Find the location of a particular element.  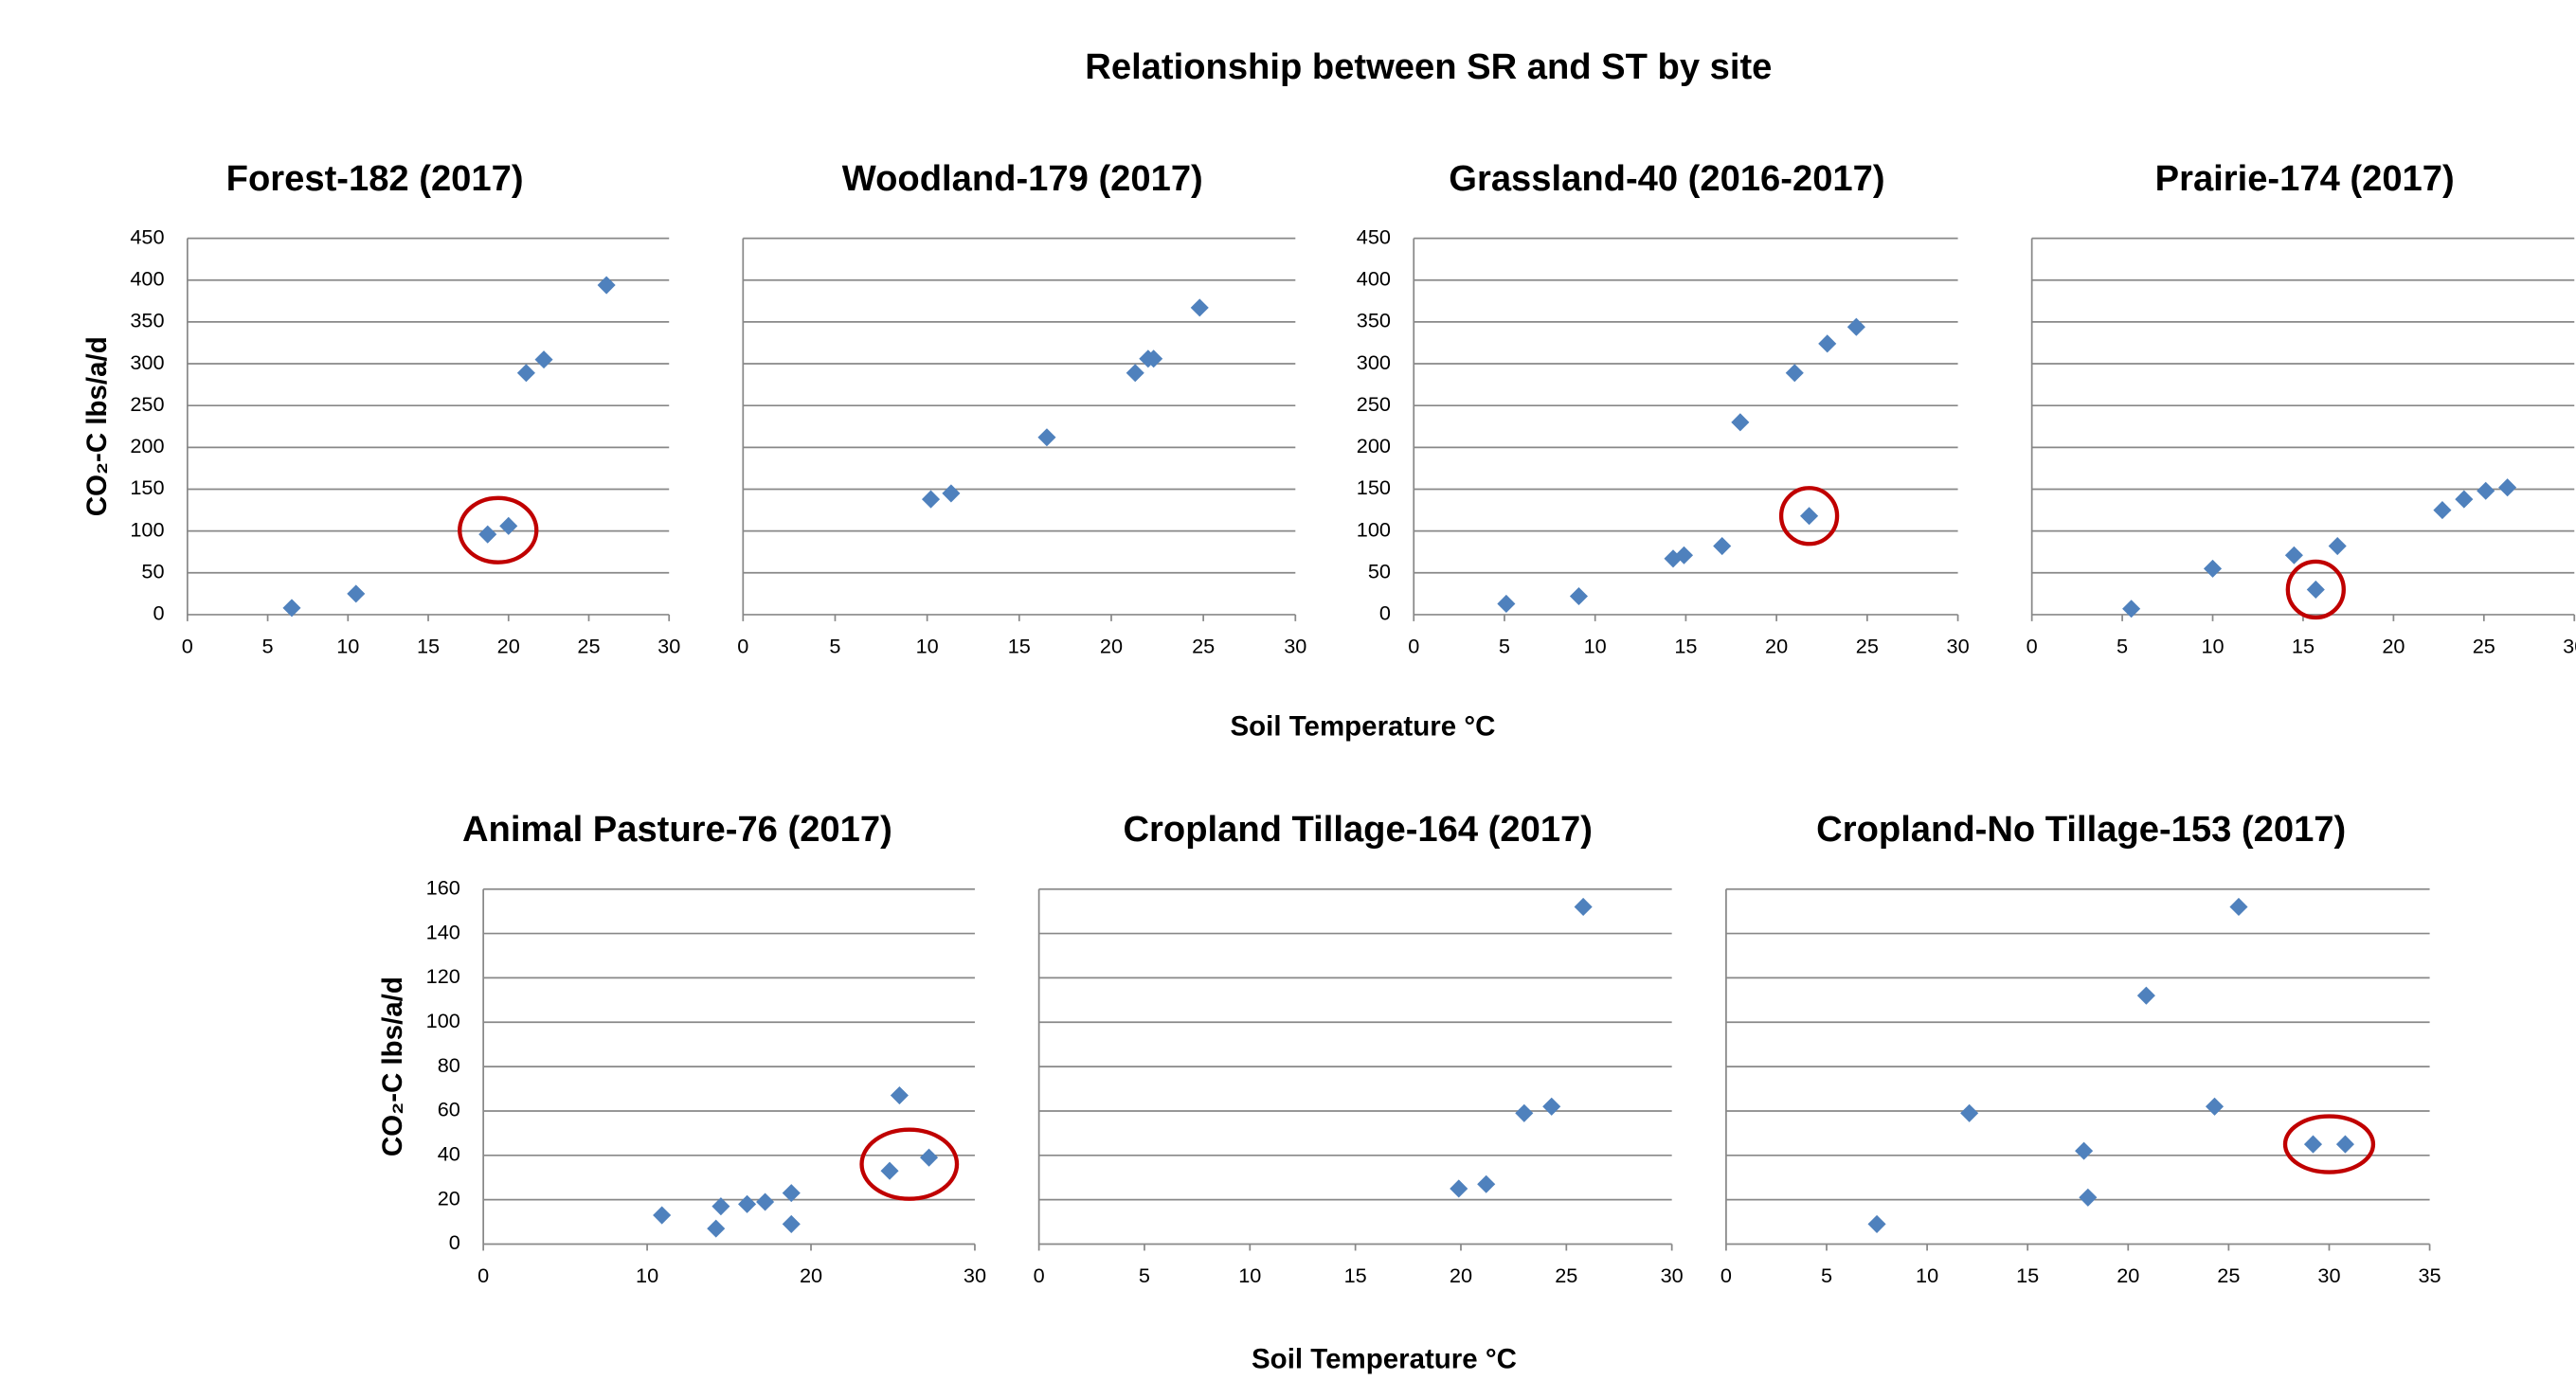

y-tick-label: 20 is located at coordinates (449, 1198).